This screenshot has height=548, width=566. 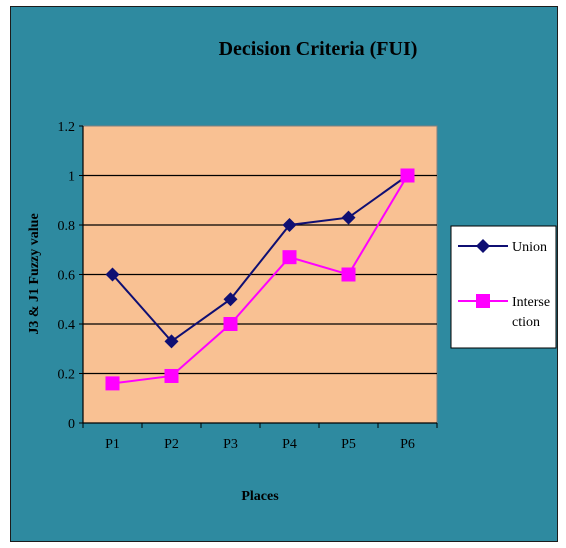 I want to click on y-tick-label: 0.4, so click(x=67, y=325).